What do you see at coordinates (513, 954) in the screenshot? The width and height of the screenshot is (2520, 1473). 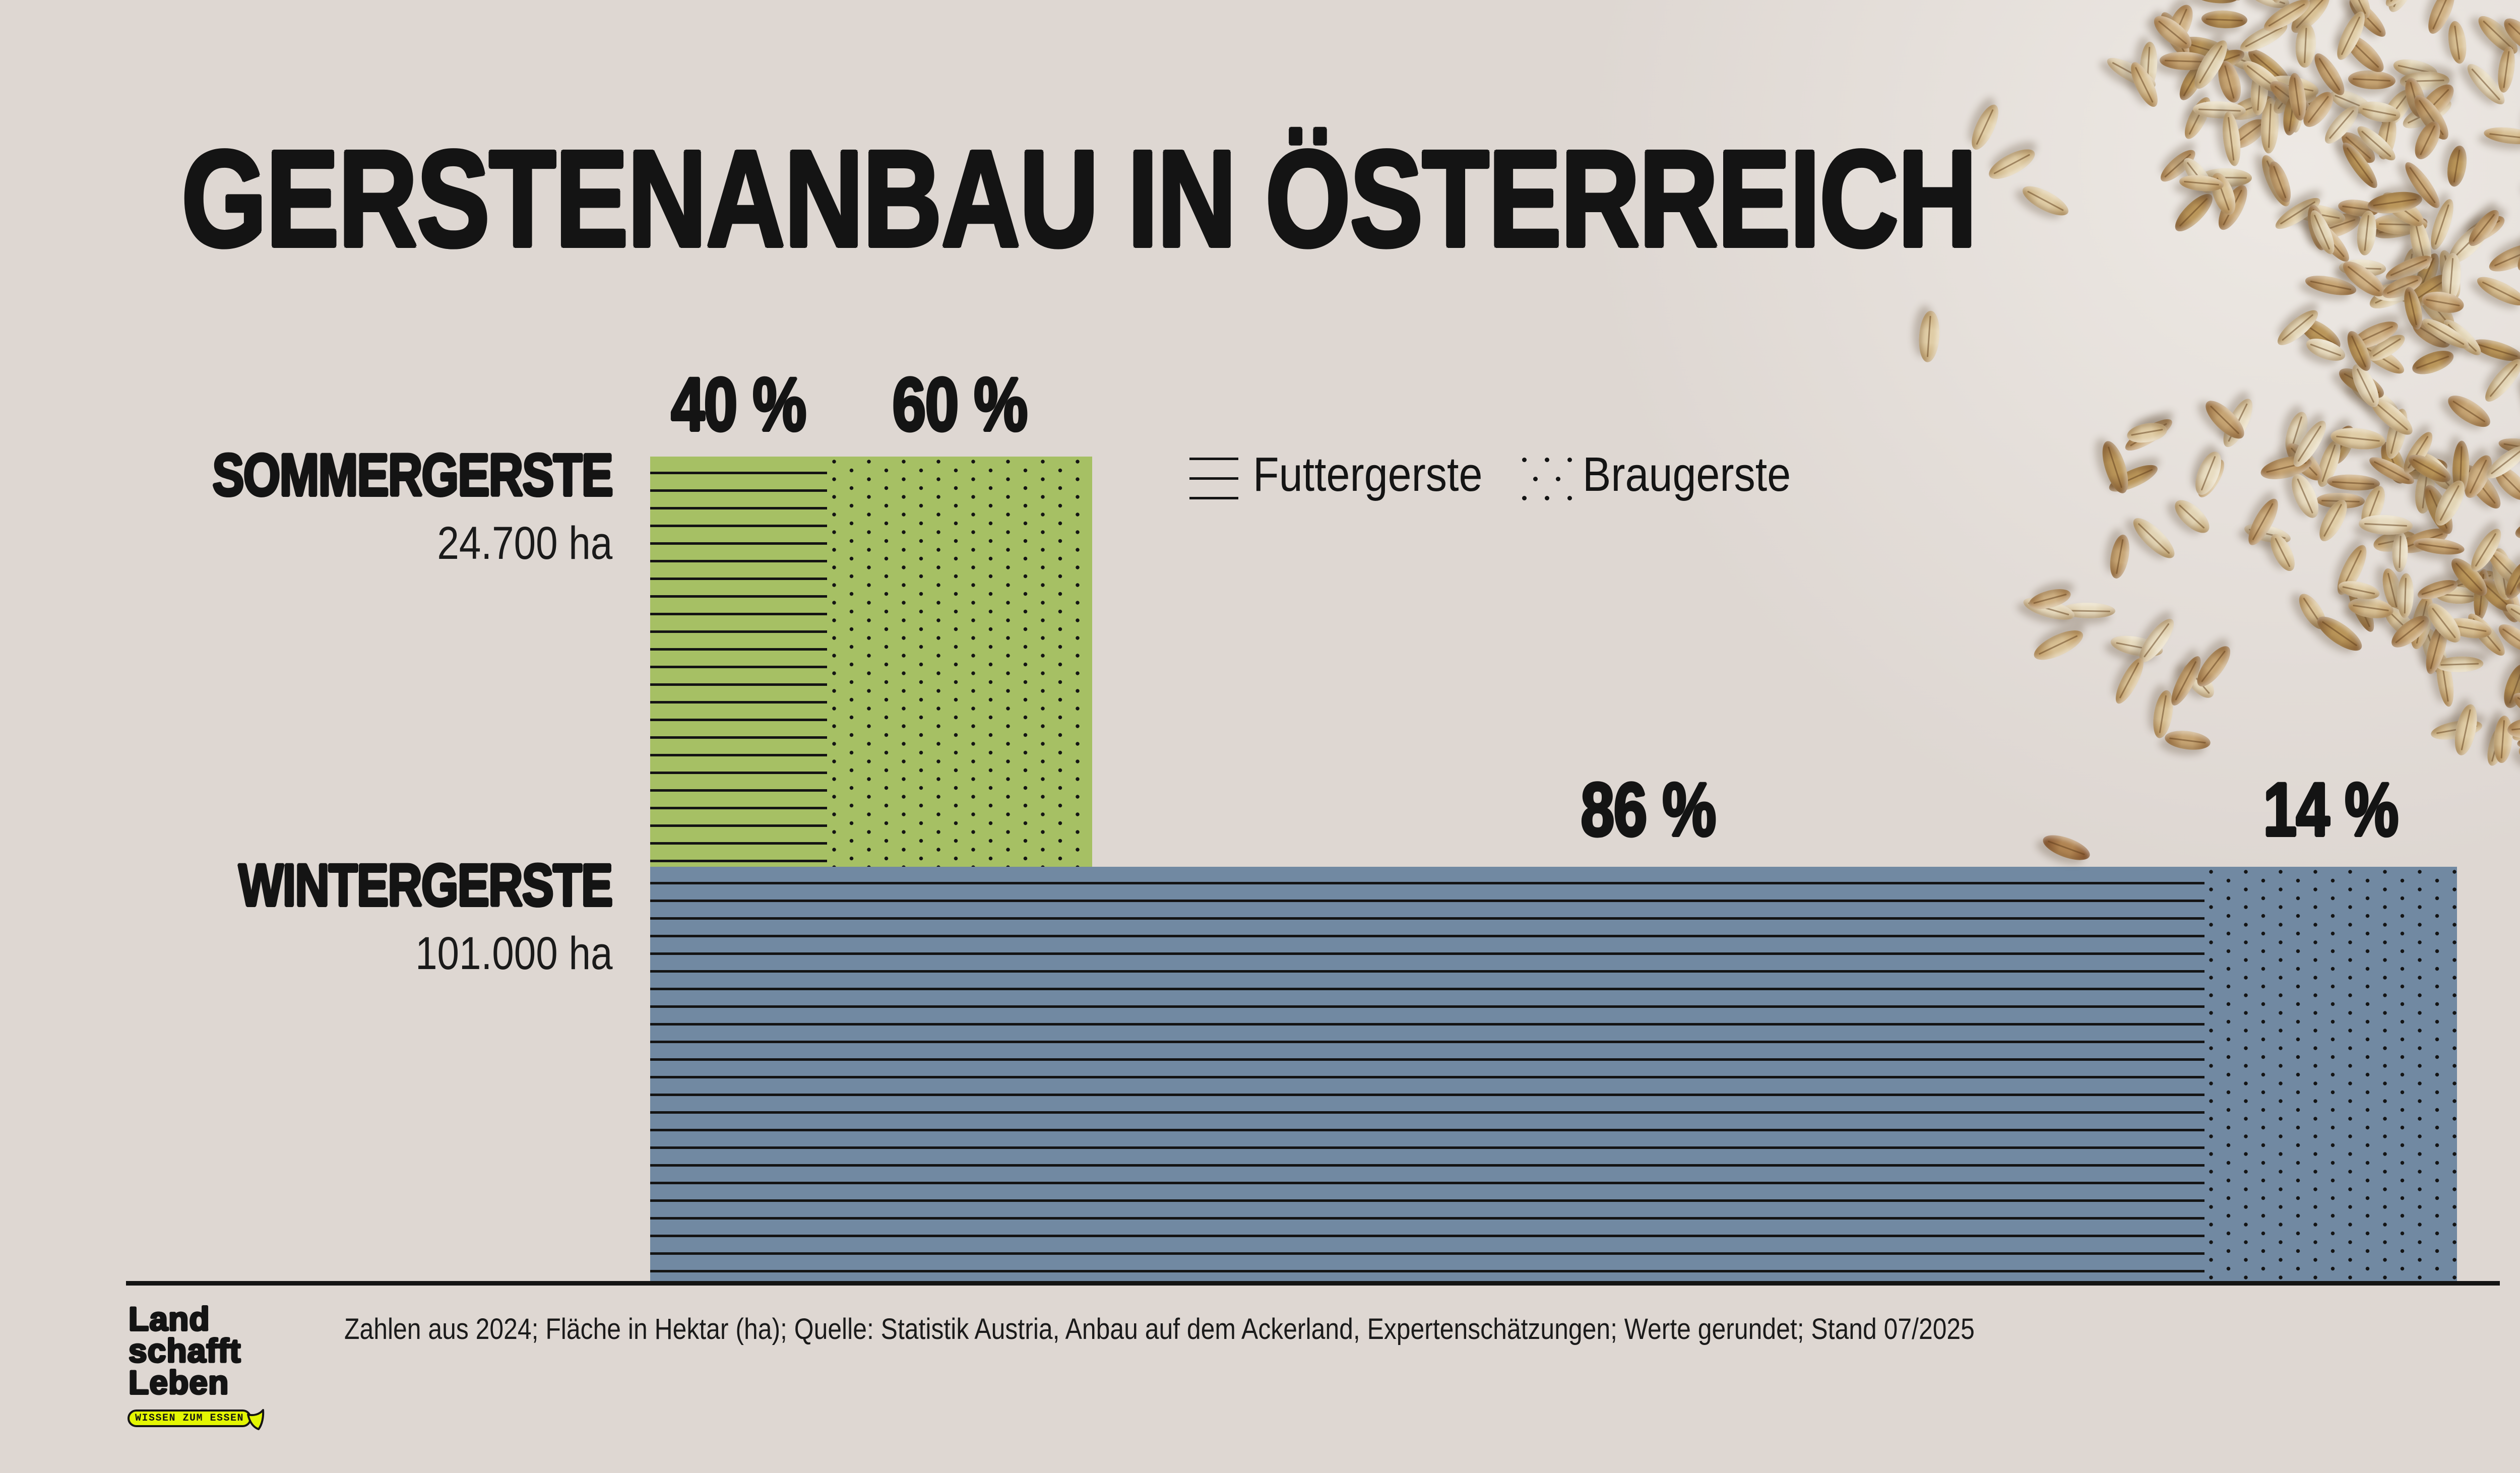 I see `row-value-wintergerste: 101.000 ha` at bounding box center [513, 954].